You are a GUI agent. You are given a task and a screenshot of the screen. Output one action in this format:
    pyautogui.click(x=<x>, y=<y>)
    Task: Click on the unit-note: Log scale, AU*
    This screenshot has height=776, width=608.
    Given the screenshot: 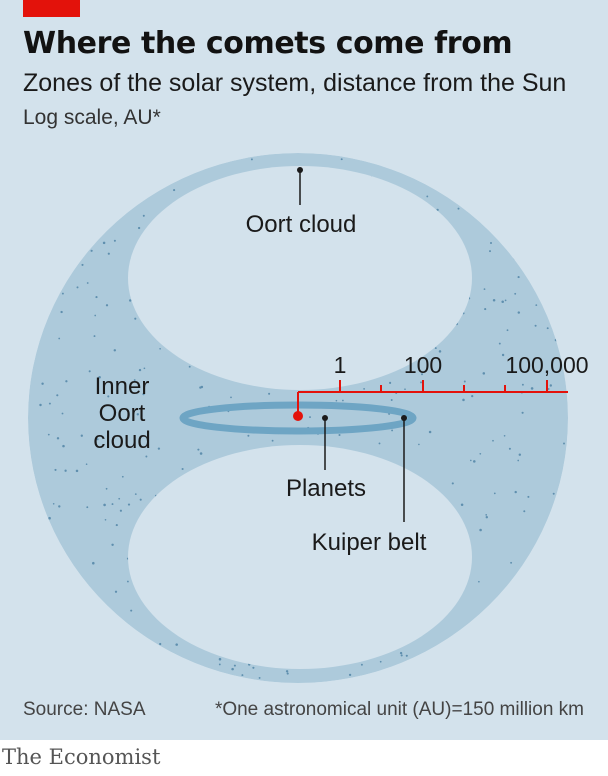 What is the action you would take?
    pyautogui.click(x=92, y=117)
    